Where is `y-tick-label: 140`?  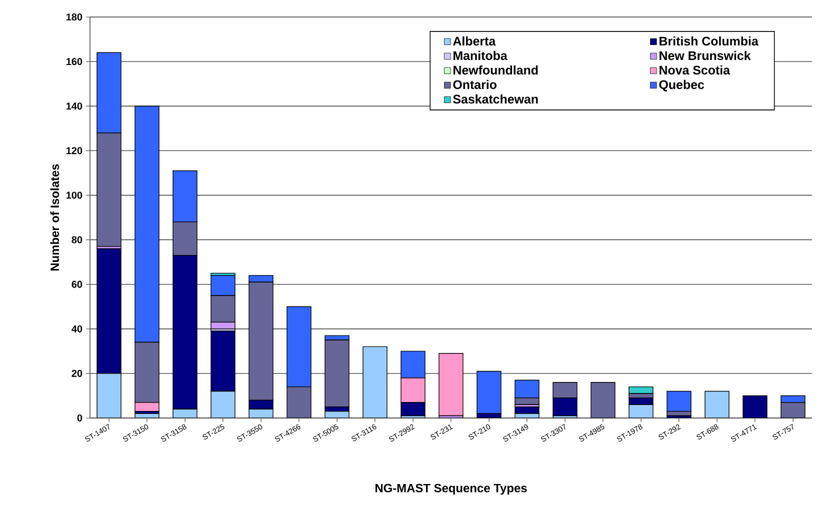
y-tick-label: 140 is located at coordinates (74, 106).